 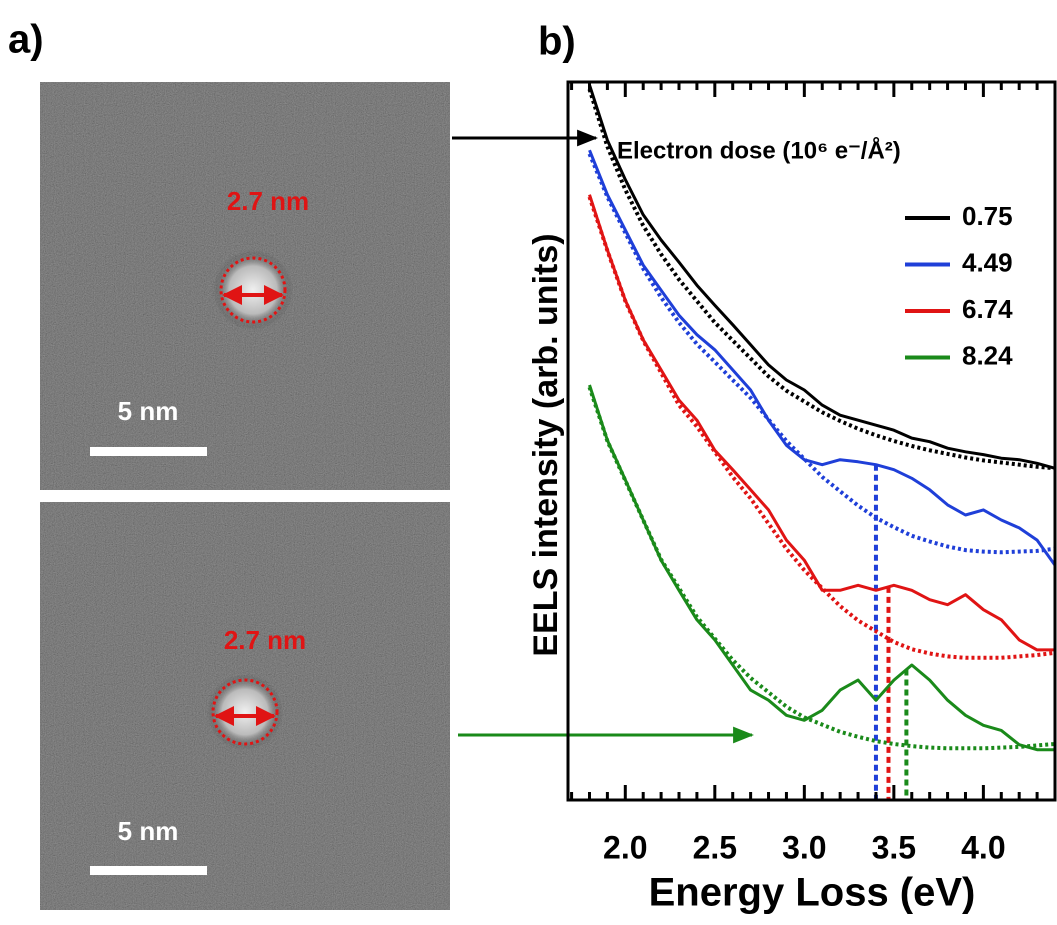 What do you see at coordinates (557, 42) in the screenshot?
I see `panel-label: b)` at bounding box center [557, 42].